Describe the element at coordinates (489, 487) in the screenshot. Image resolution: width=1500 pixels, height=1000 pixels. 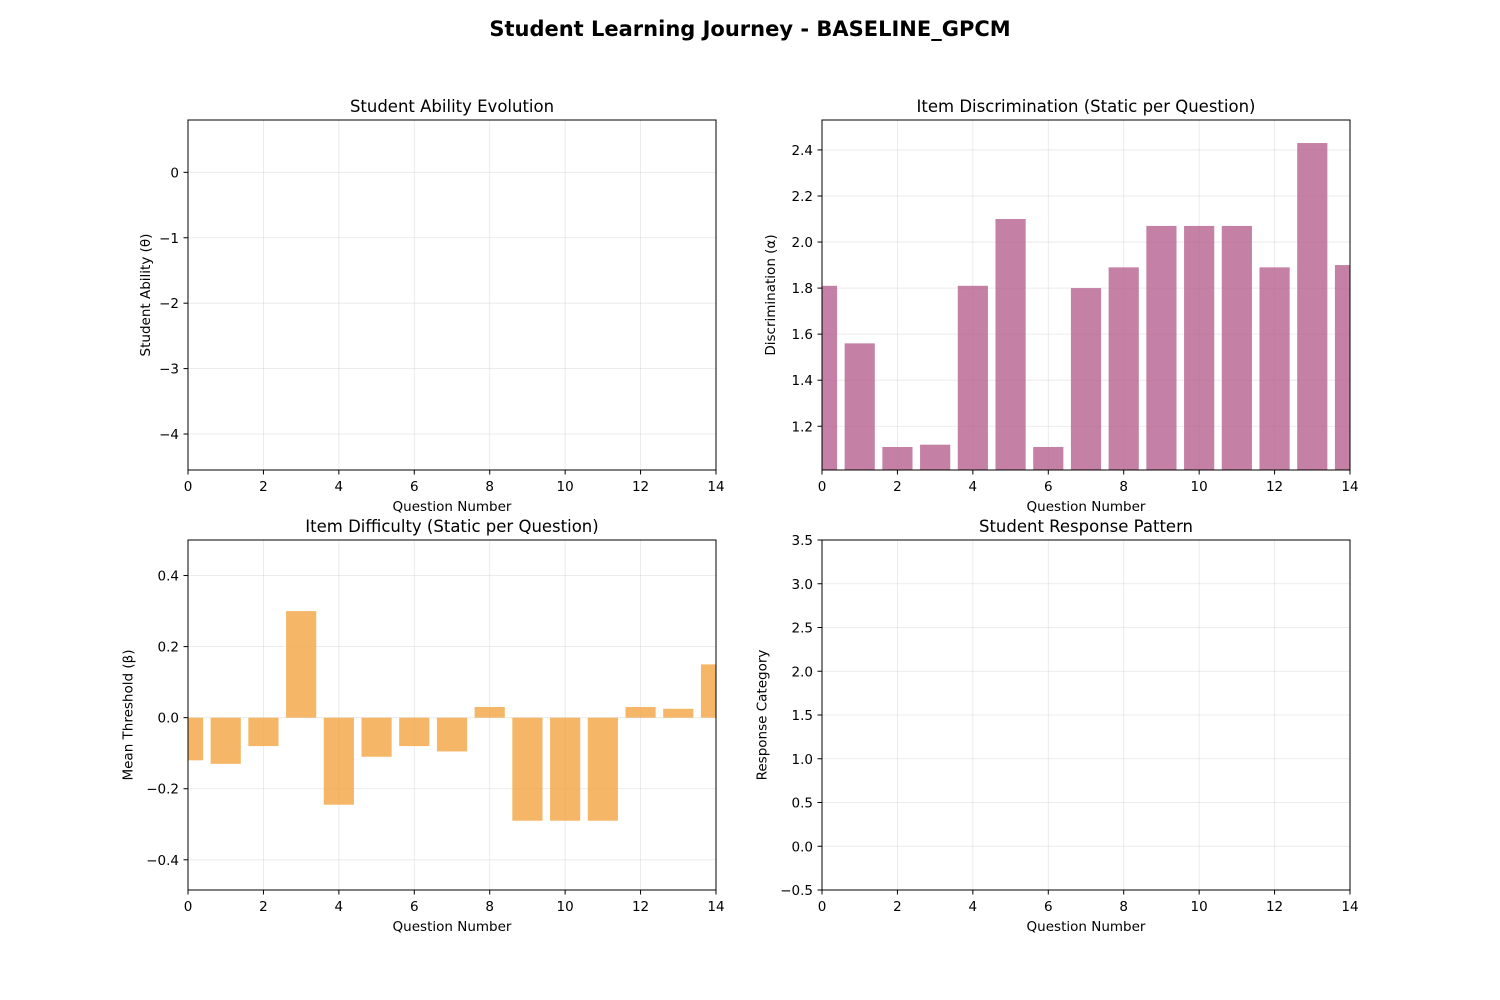
I see `ability-x-tick-label: 8` at that location.